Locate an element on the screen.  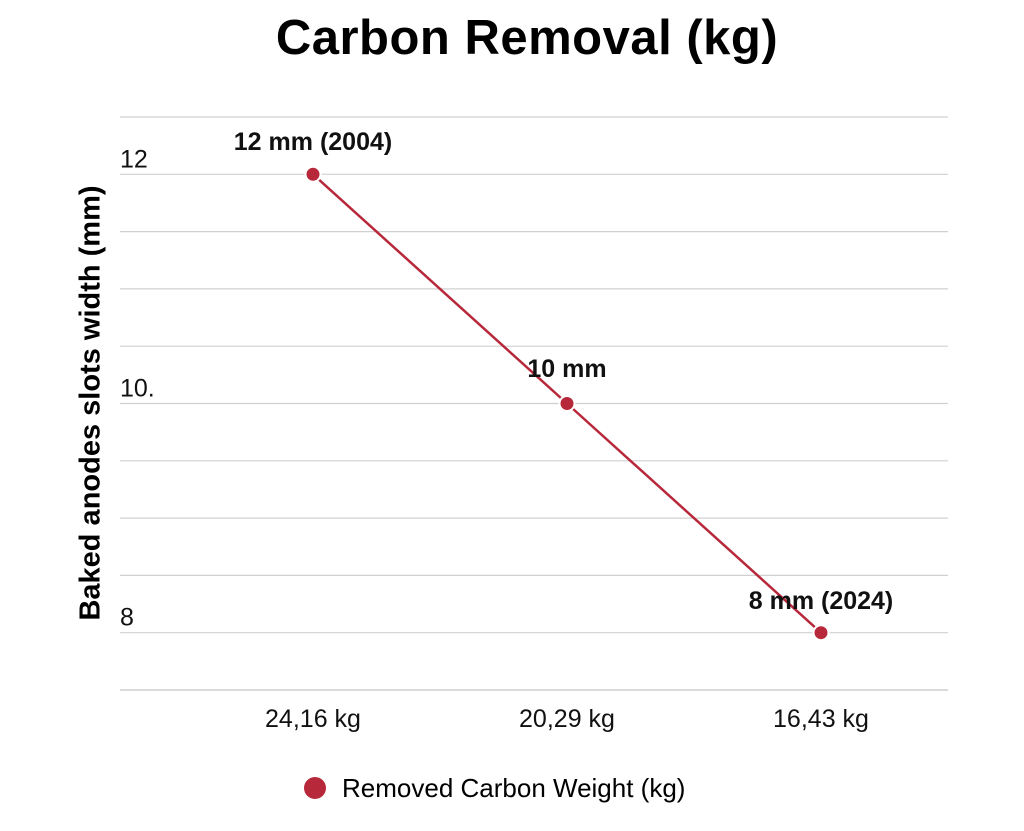
y-tick-label: 10. is located at coordinates (137, 389).